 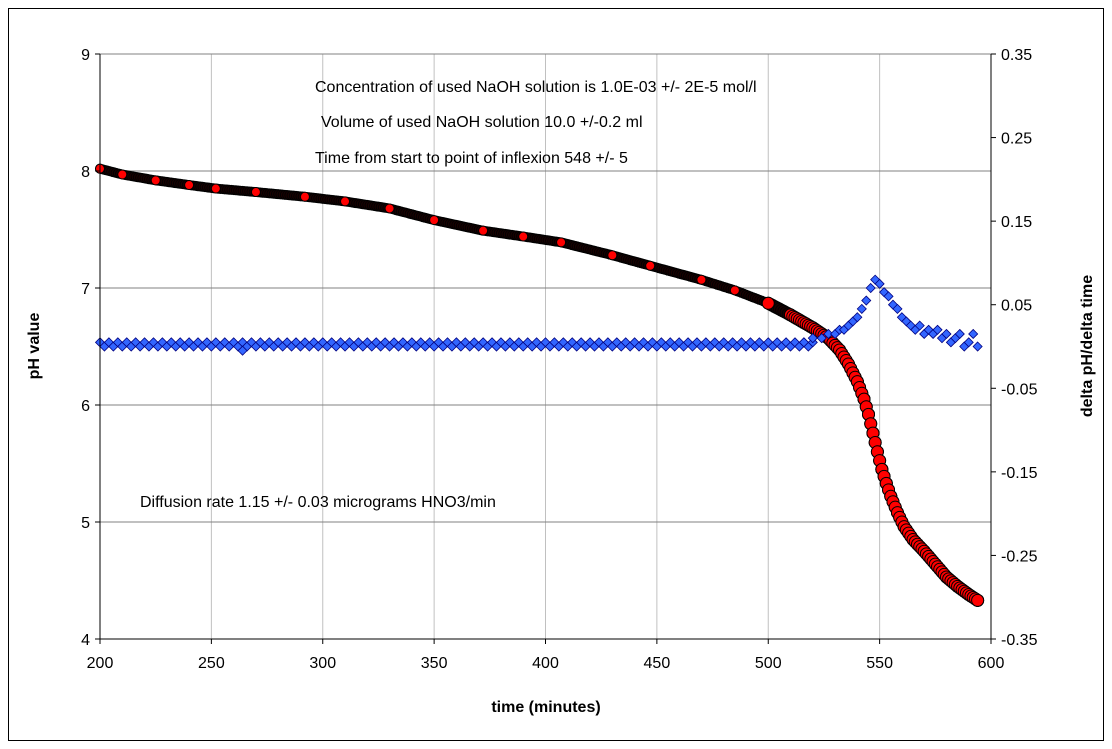 I want to click on y2-tick-label: 0.05, so click(x=1016, y=306).